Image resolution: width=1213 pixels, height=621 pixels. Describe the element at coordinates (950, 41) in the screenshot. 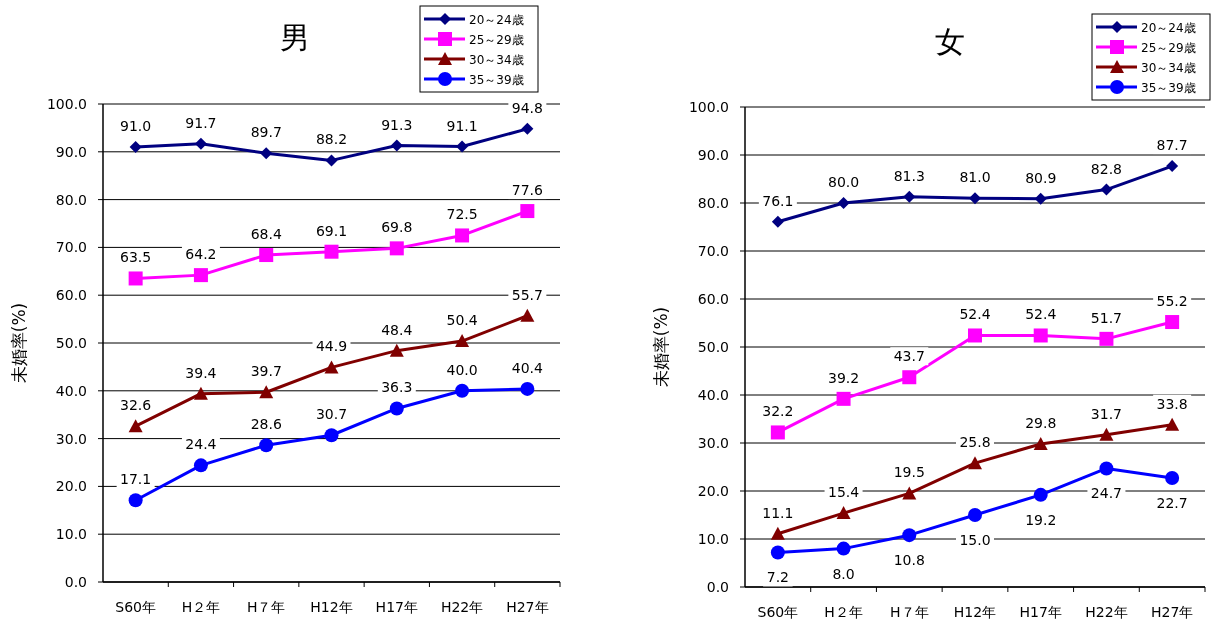

I see `chart-title: 女` at that location.